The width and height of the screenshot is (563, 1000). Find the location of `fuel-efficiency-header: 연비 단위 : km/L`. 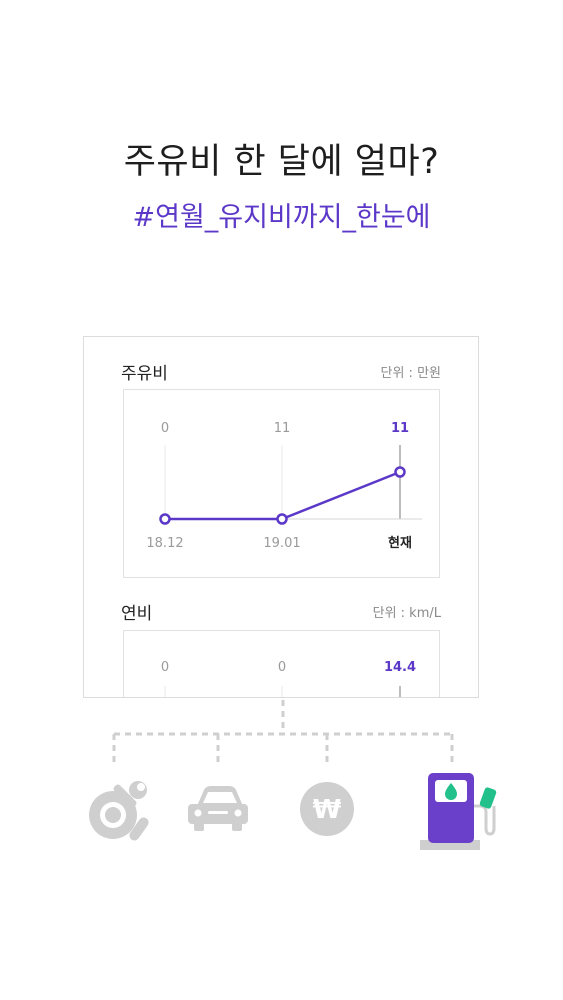

fuel-efficiency-header: 연비 단위 : km/L is located at coordinates (281, 611).